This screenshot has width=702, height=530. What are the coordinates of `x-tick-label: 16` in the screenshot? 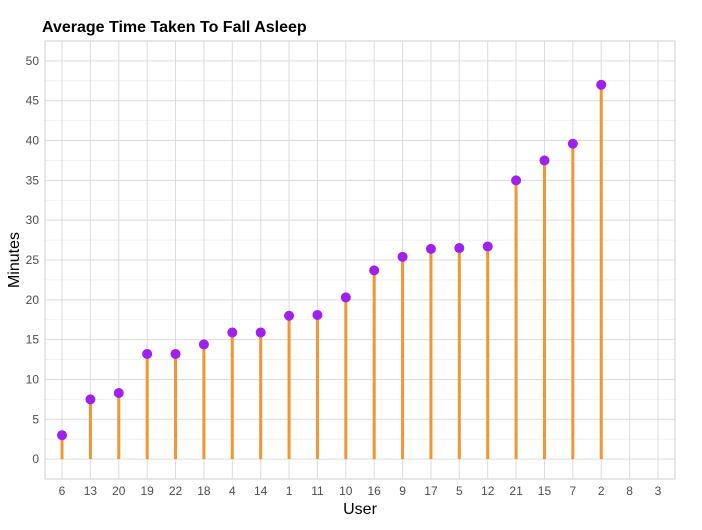 It's located at (375, 491).